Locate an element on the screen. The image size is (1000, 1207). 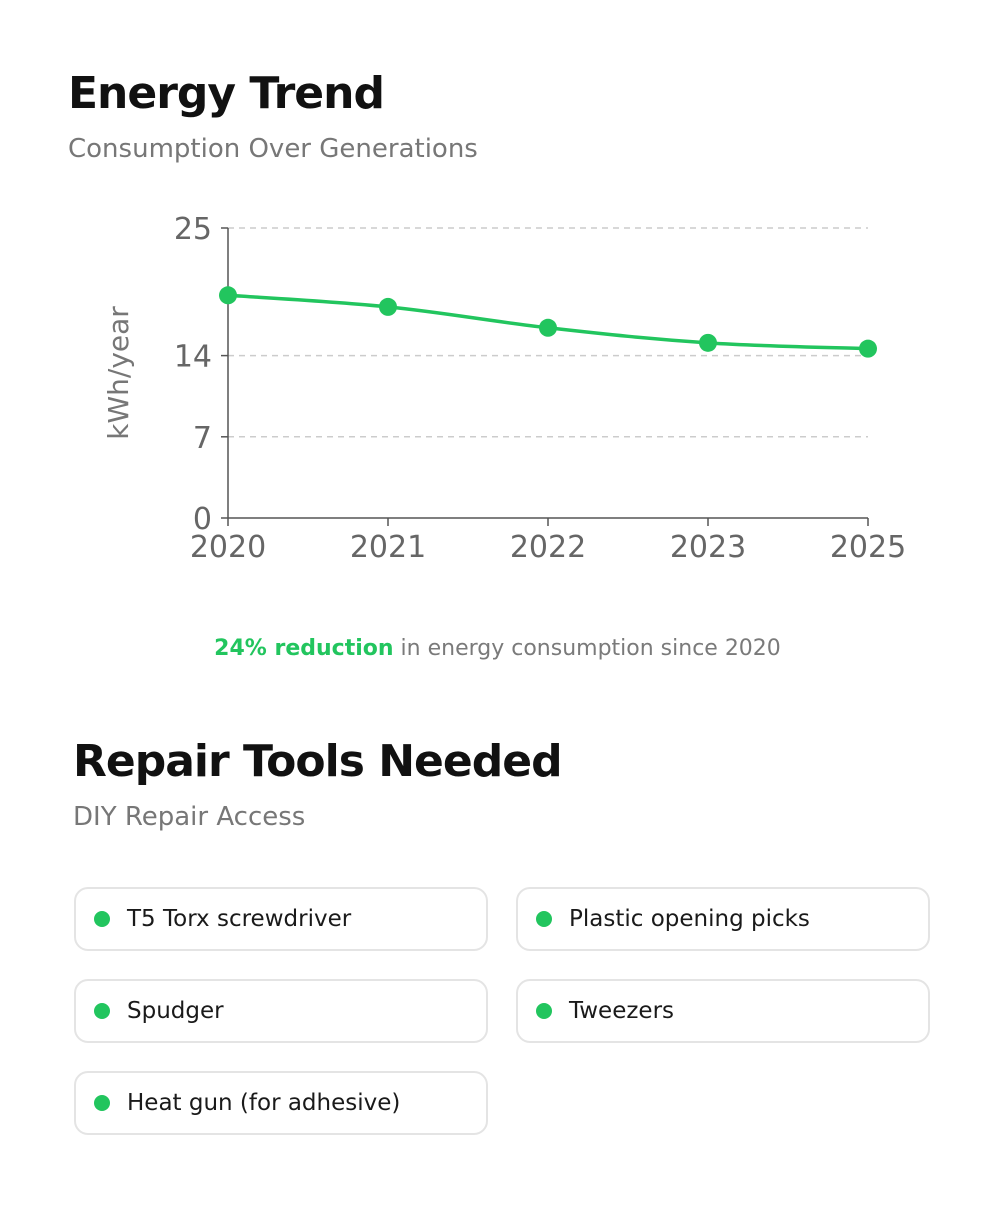
x-tick-label: 2022 is located at coordinates (548, 547).